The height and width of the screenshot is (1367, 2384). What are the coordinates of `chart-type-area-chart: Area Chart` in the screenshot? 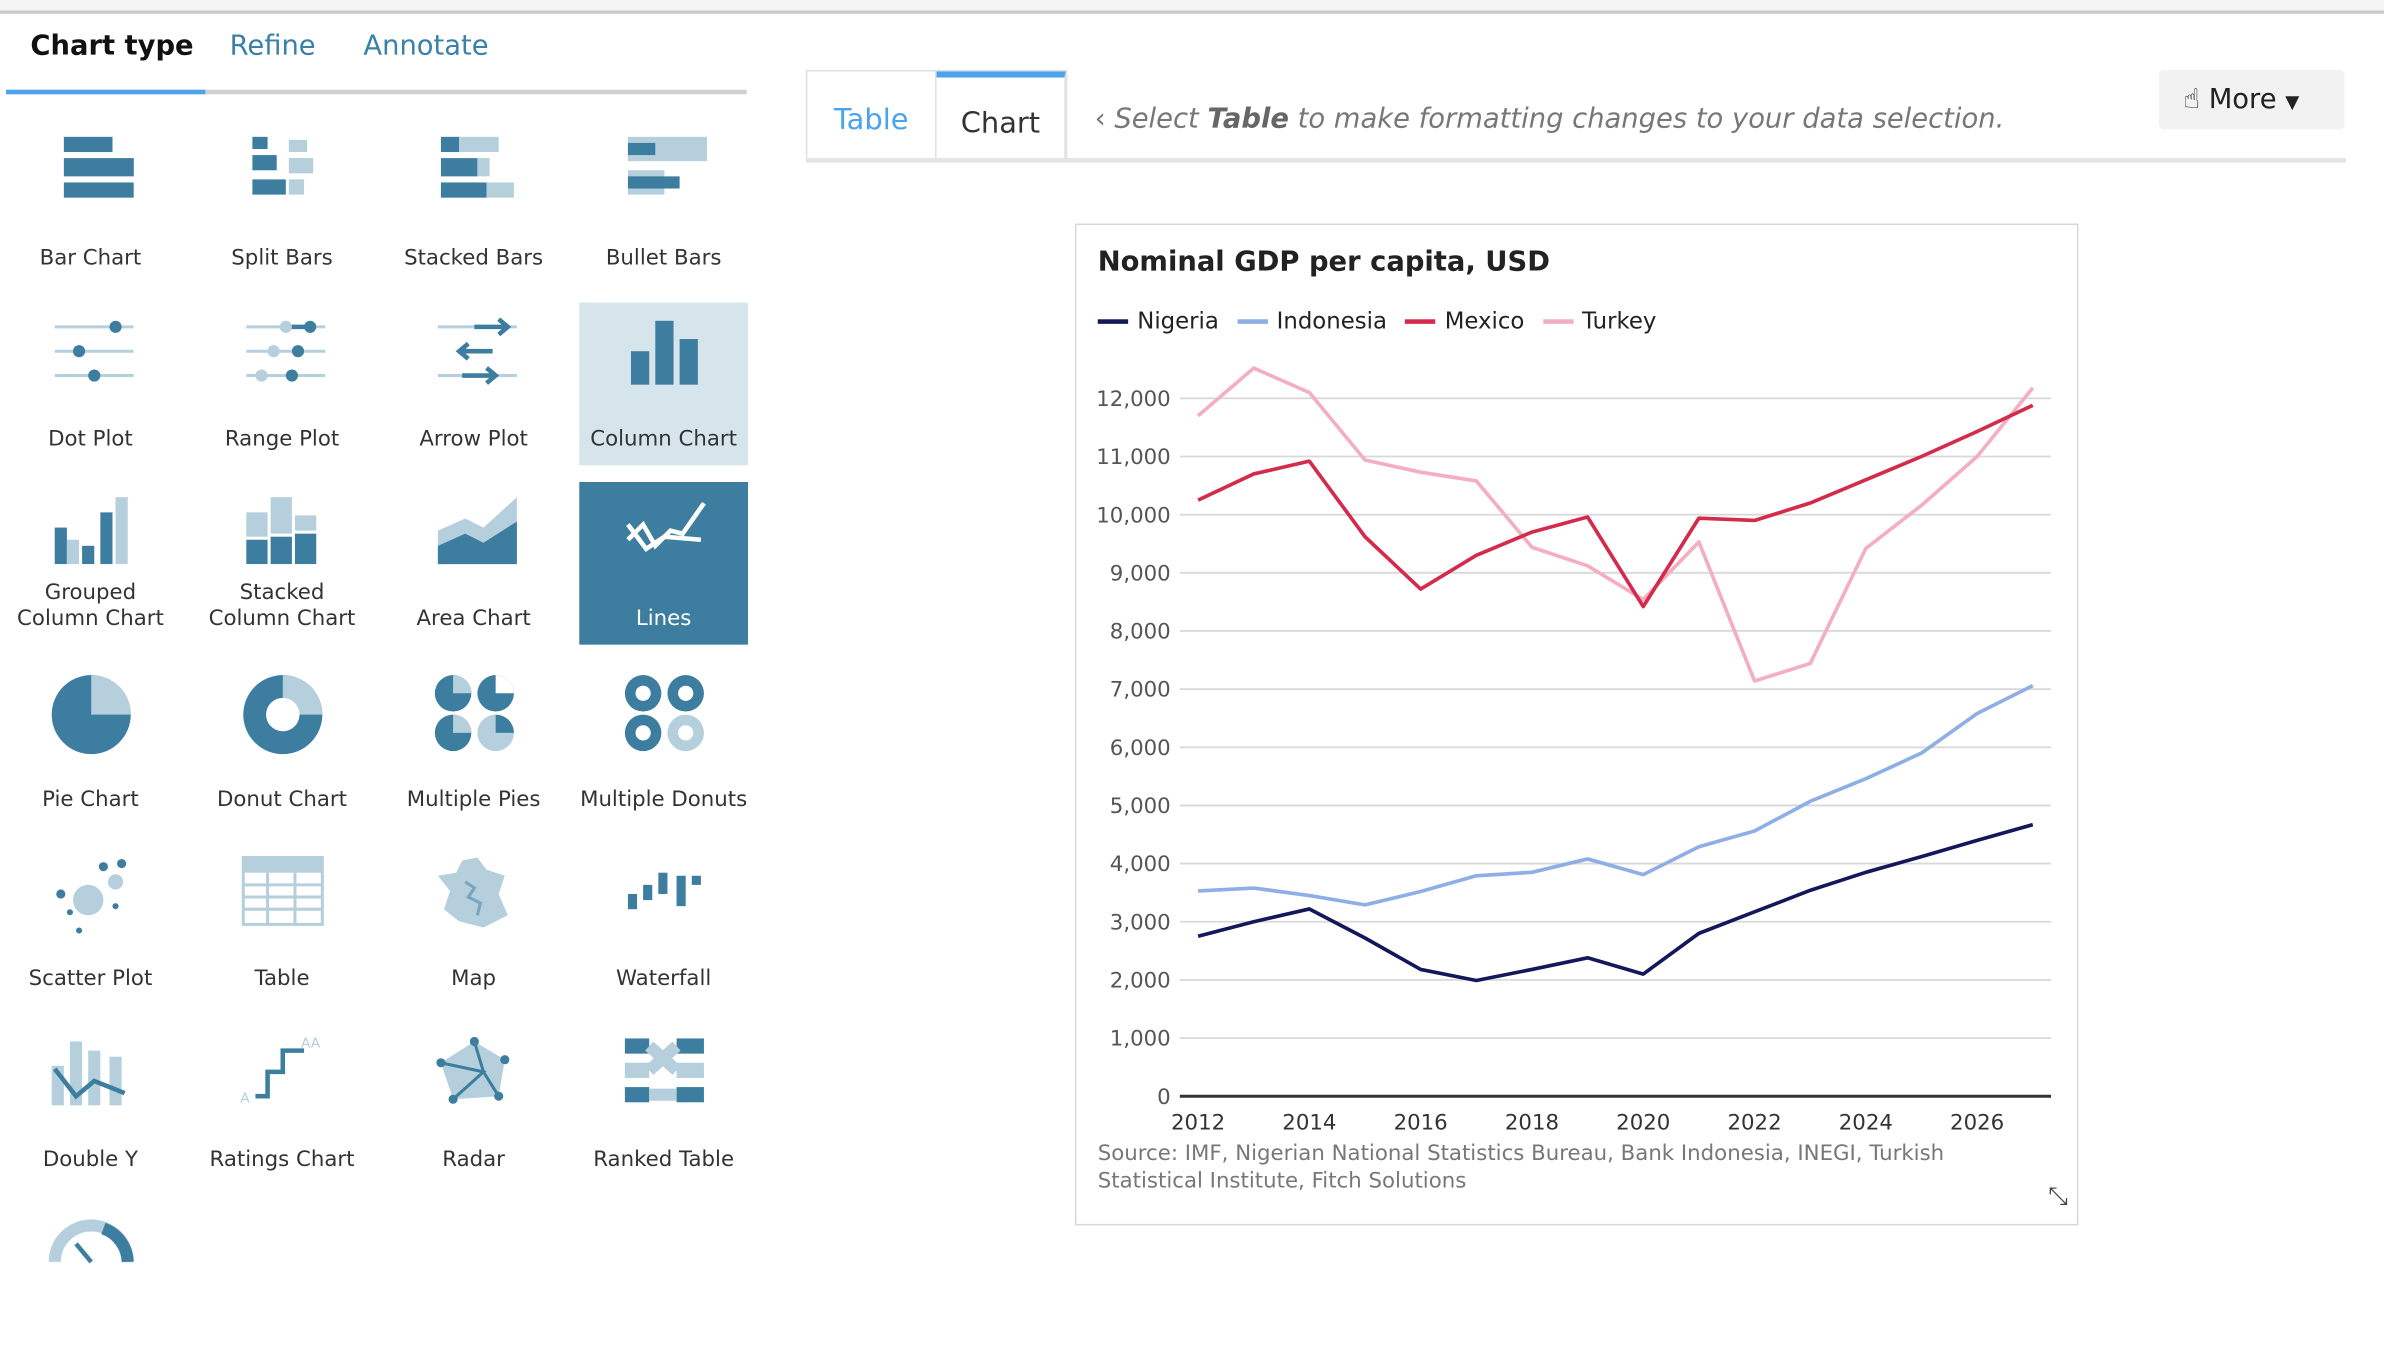 It's located at (473, 563).